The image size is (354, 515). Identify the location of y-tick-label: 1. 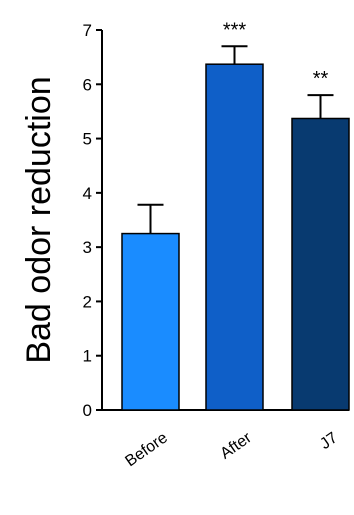
(87, 356).